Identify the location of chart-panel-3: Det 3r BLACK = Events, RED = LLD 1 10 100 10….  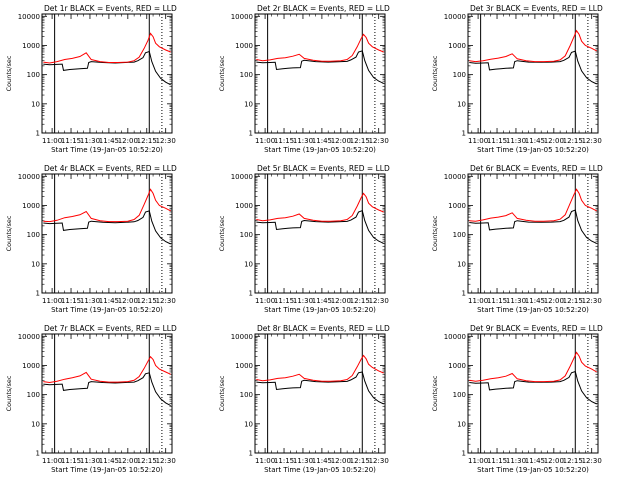
(517, 79).